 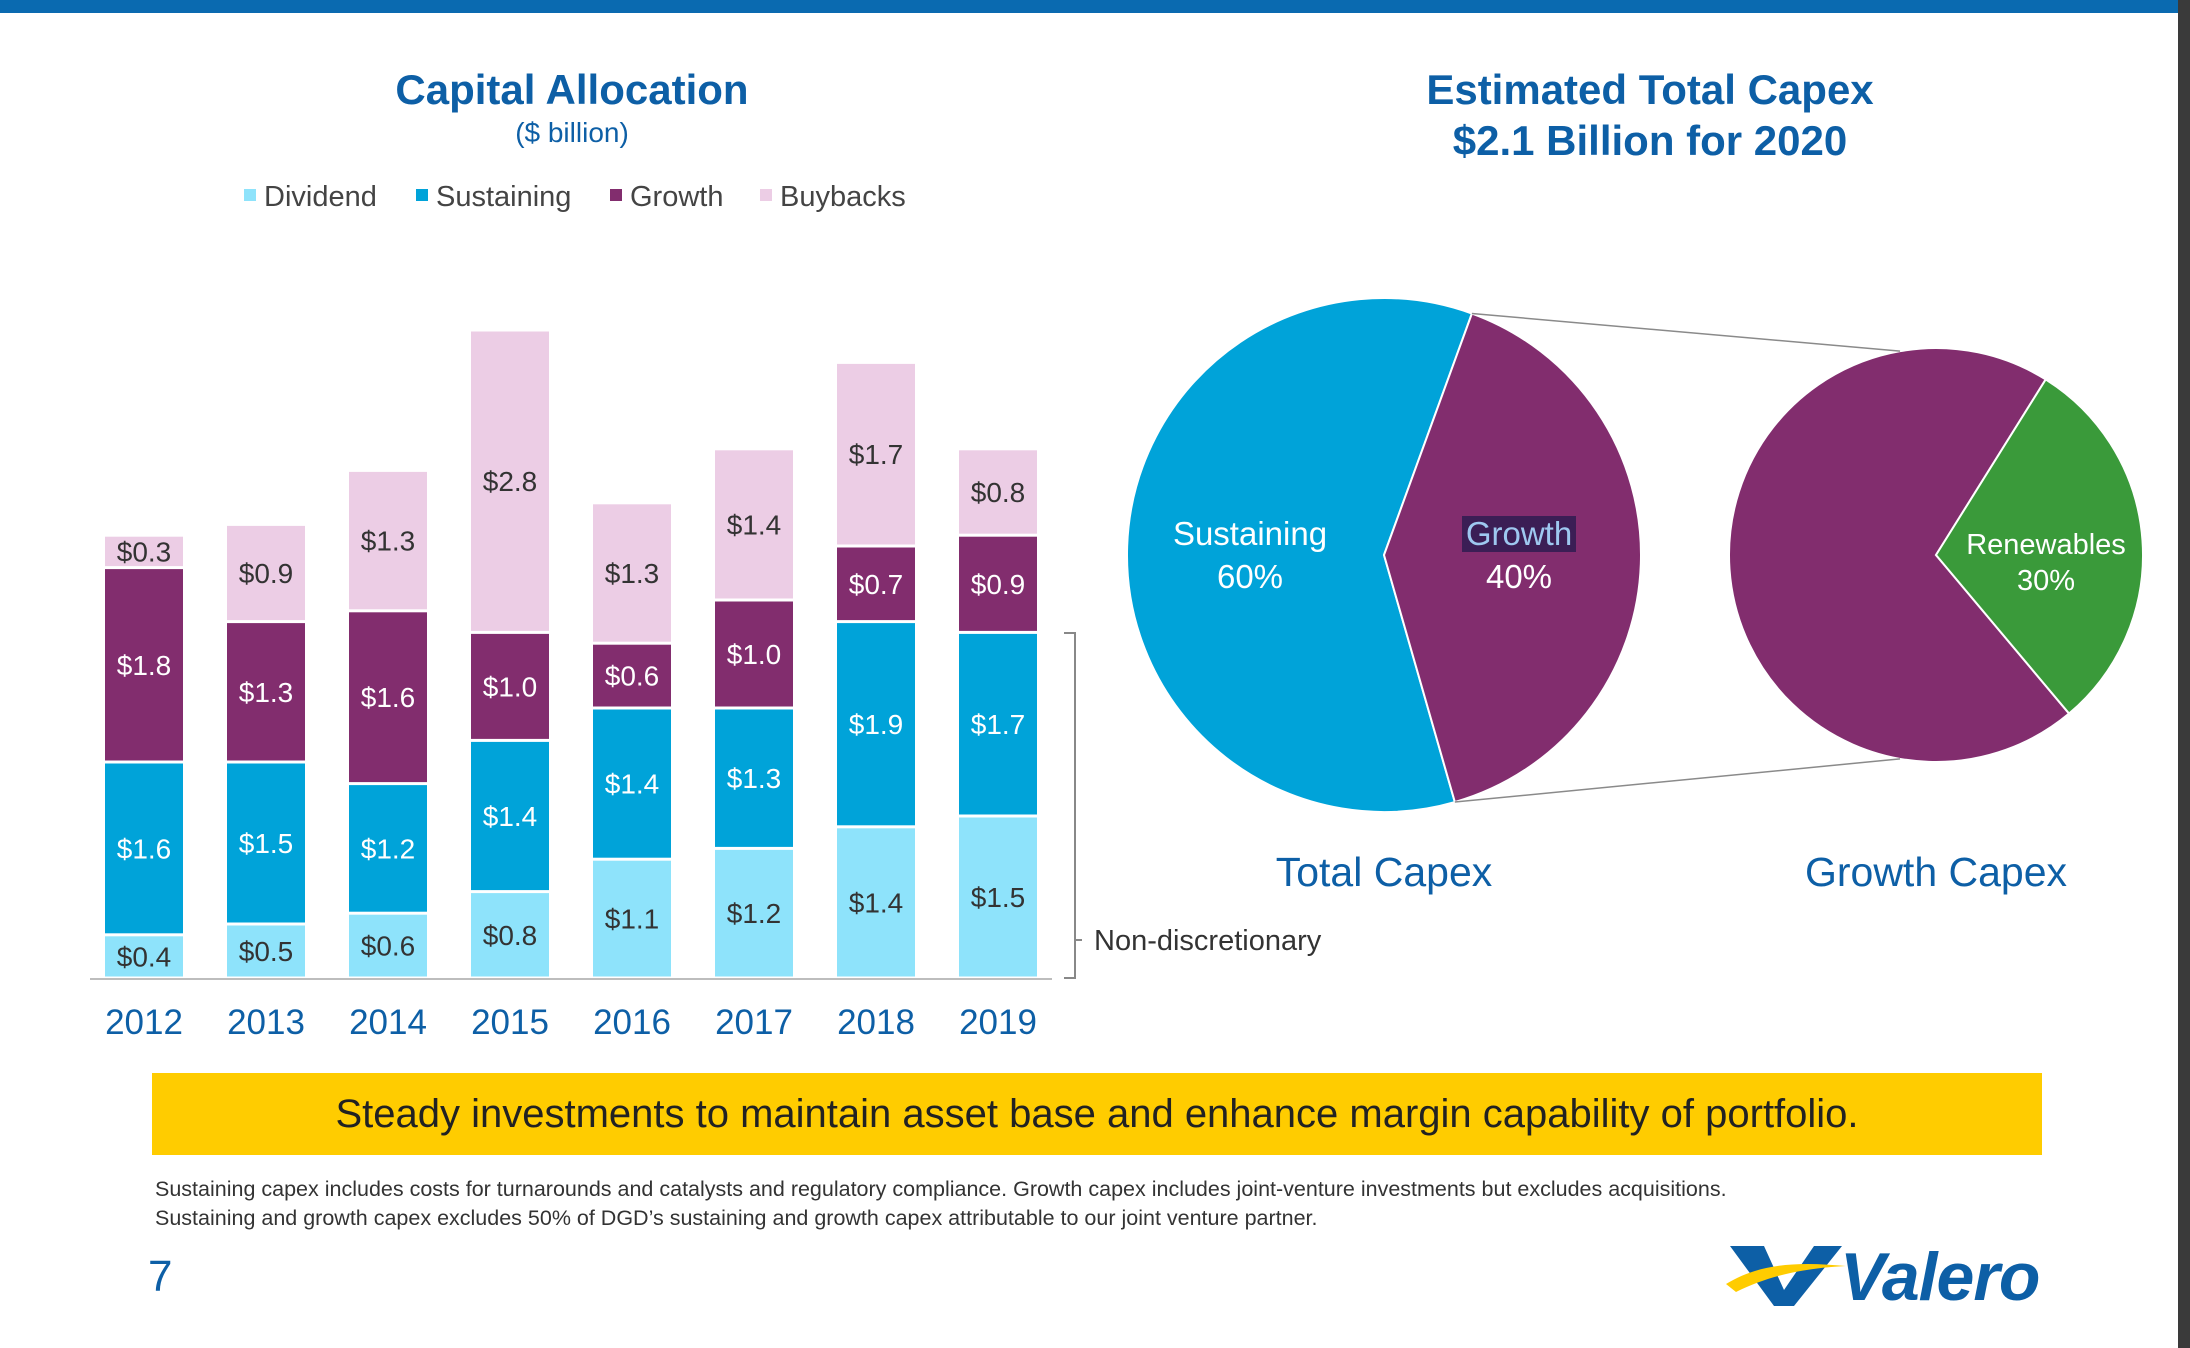 I want to click on valero-logo-wordmark: Valero, so click(x=1940, y=1277).